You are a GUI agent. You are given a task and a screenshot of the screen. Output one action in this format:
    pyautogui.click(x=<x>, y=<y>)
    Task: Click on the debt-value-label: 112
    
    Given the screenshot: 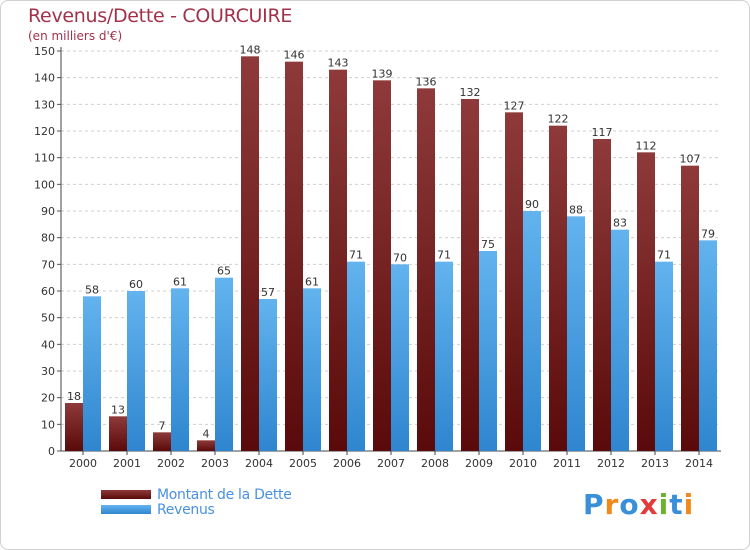 What is the action you would take?
    pyautogui.click(x=646, y=145)
    